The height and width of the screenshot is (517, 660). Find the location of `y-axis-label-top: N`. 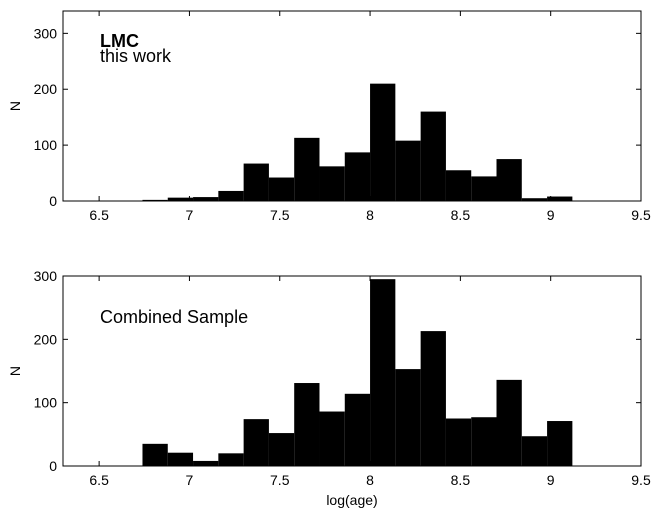

y-axis-label-top: N is located at coordinates (15, 106).